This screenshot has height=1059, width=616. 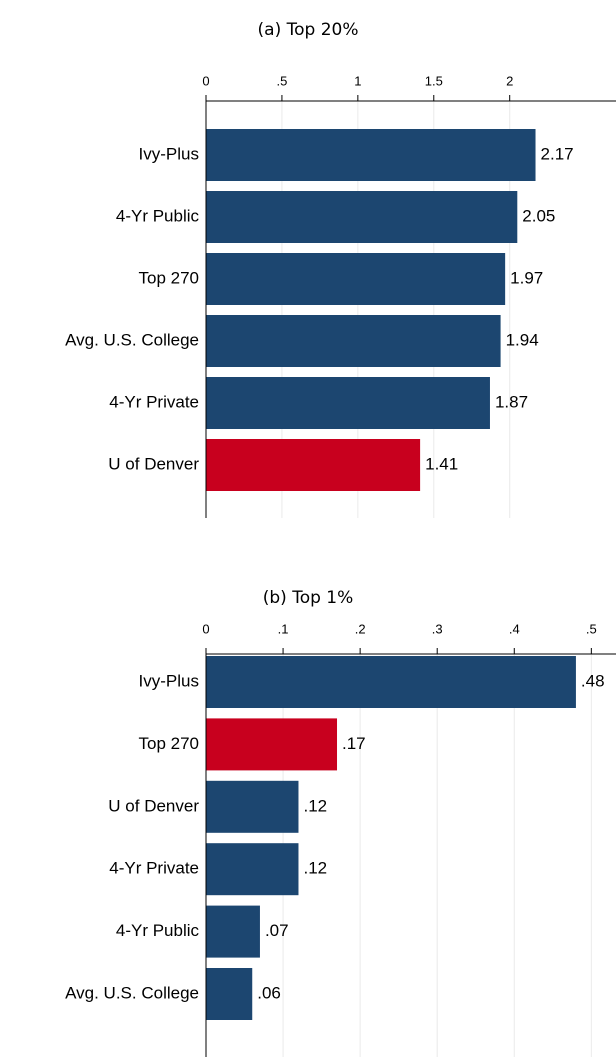 What do you see at coordinates (522, 339) in the screenshot?
I see `value-label: 1.94` at bounding box center [522, 339].